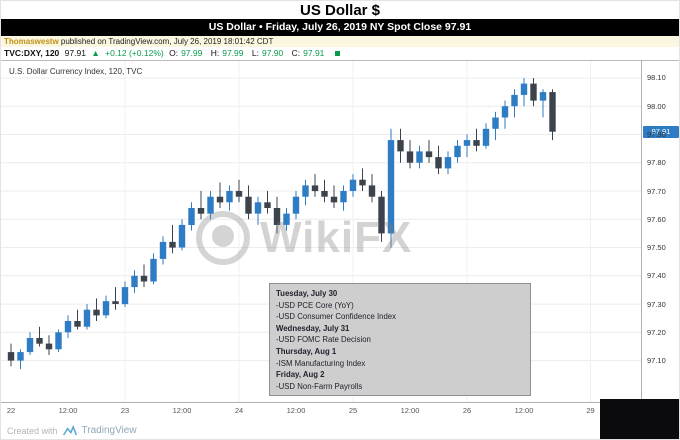 The width and height of the screenshot is (680, 440). What do you see at coordinates (590, 410) in the screenshot?
I see `x-axis-label: 29` at bounding box center [590, 410].